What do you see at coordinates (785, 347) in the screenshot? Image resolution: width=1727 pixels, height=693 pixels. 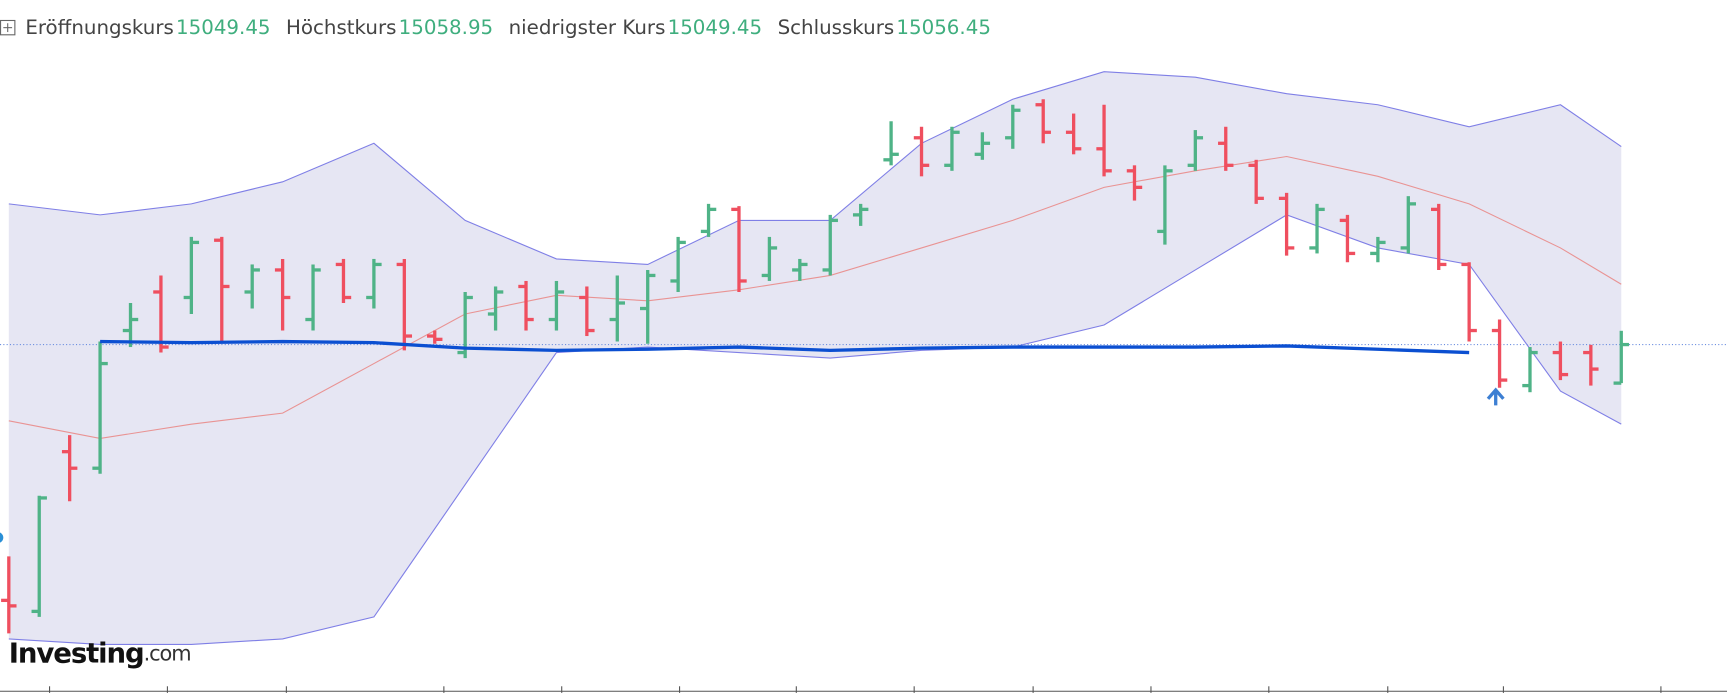 I see `average-line` at bounding box center [785, 347].